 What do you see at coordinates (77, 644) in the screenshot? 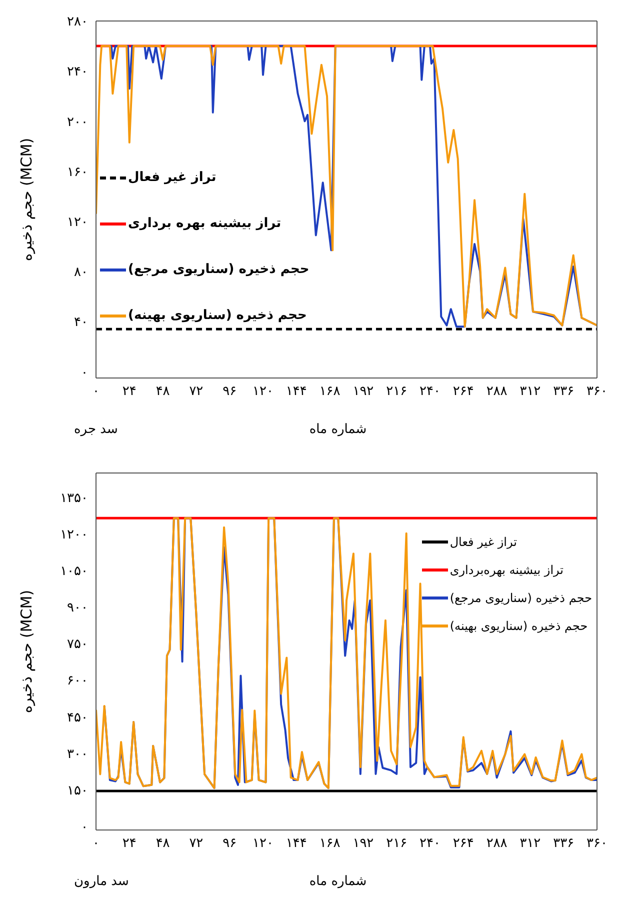
I see `y-tick-label: ۷۵۰` at bounding box center [77, 644].